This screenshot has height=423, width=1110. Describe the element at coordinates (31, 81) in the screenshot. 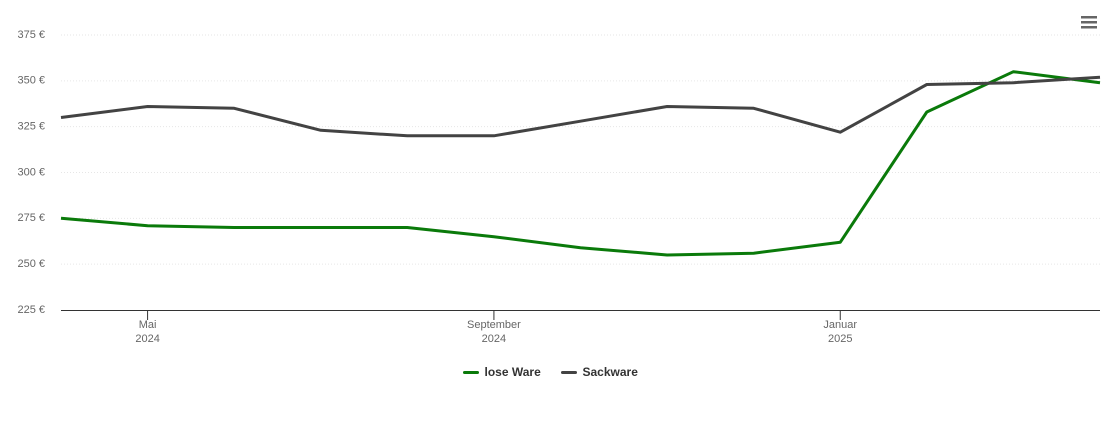

I see `y-tick-label: 350 €` at that location.